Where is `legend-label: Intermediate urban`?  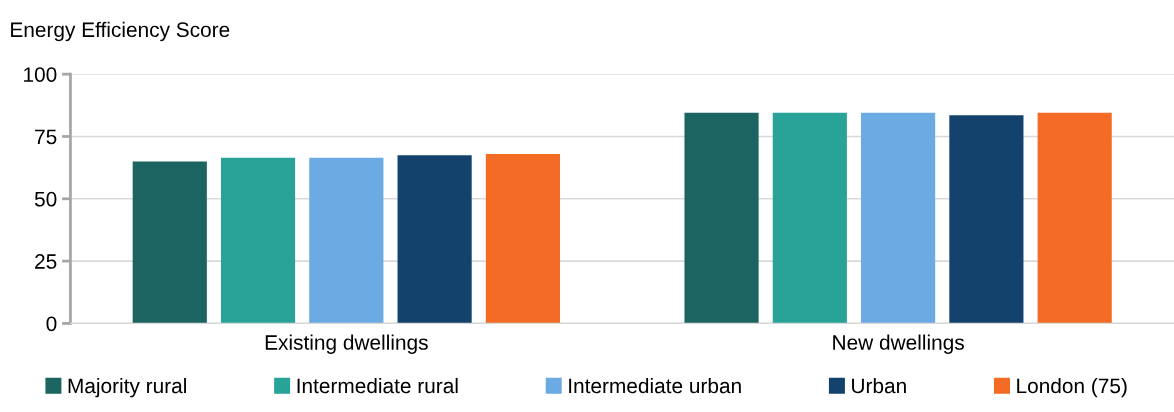 legend-label: Intermediate urban is located at coordinates (655, 385).